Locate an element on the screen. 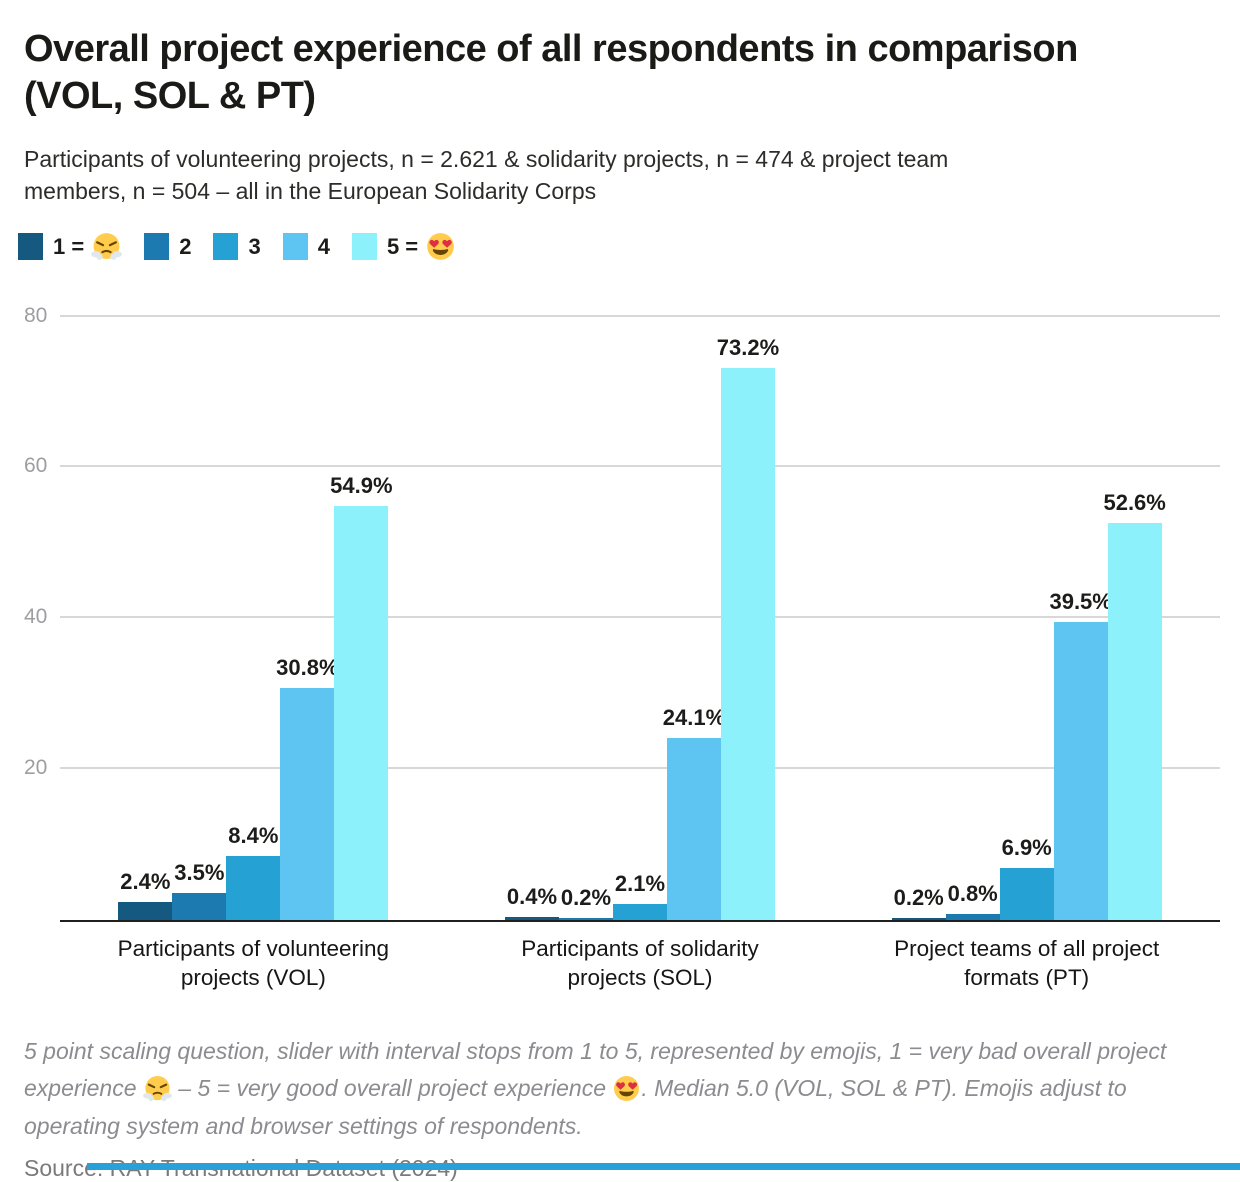 This screenshot has width=1240, height=1182. y-axis-tick-40: 40 is located at coordinates (36, 617).